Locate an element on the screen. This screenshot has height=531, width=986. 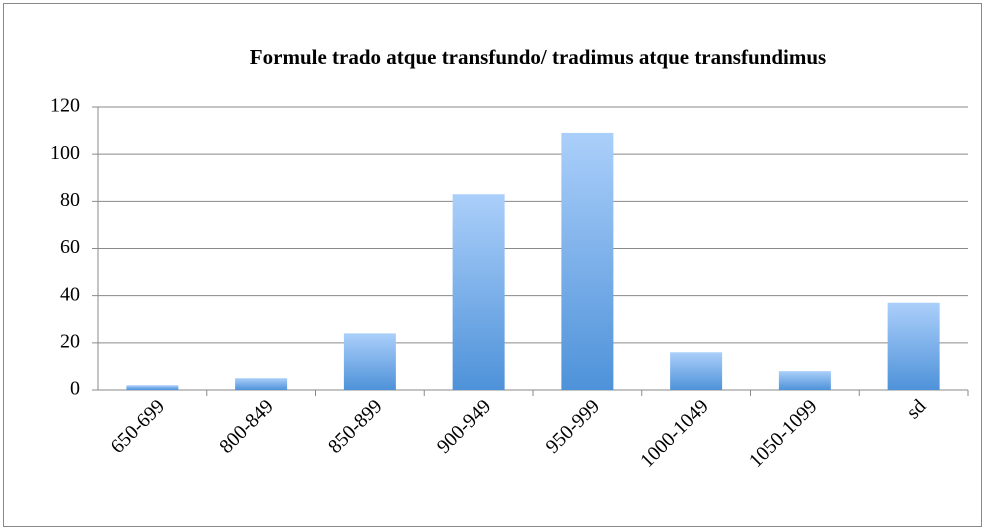
y-tick-label: 60 is located at coordinates (70, 247).